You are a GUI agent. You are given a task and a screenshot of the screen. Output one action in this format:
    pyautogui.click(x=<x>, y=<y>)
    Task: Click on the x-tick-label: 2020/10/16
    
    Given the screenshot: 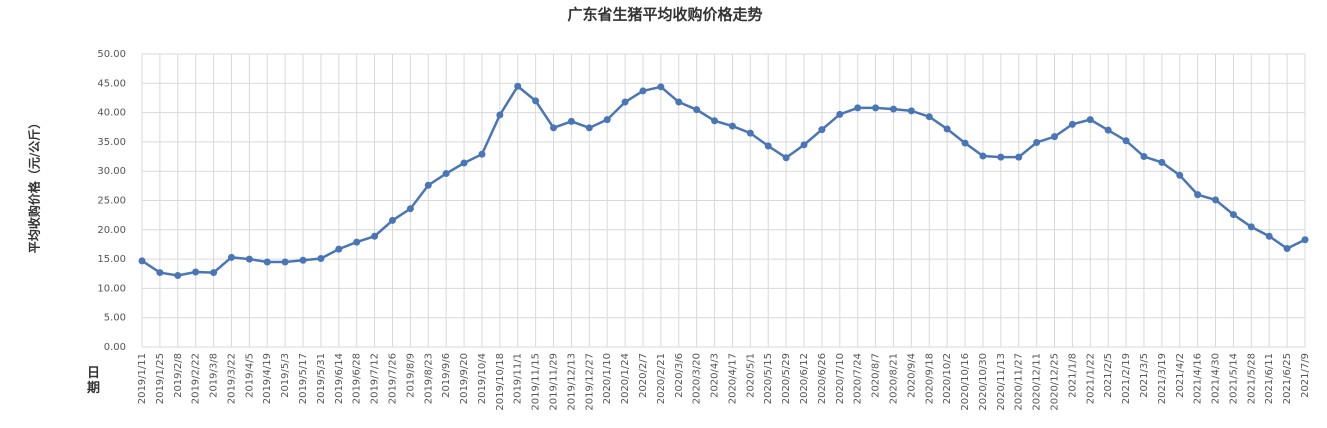 What is the action you would take?
    pyautogui.click(x=965, y=382)
    